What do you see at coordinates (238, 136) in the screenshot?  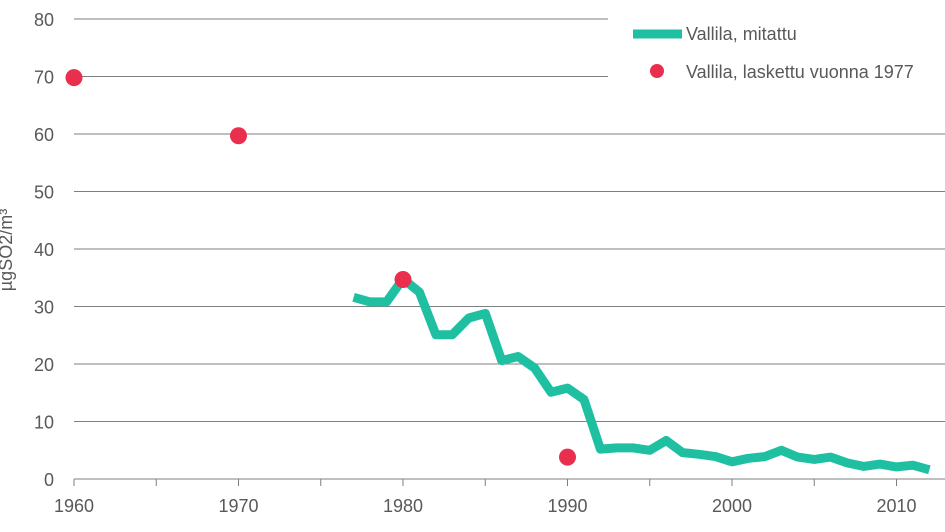 I see `scatter-point-1970` at bounding box center [238, 136].